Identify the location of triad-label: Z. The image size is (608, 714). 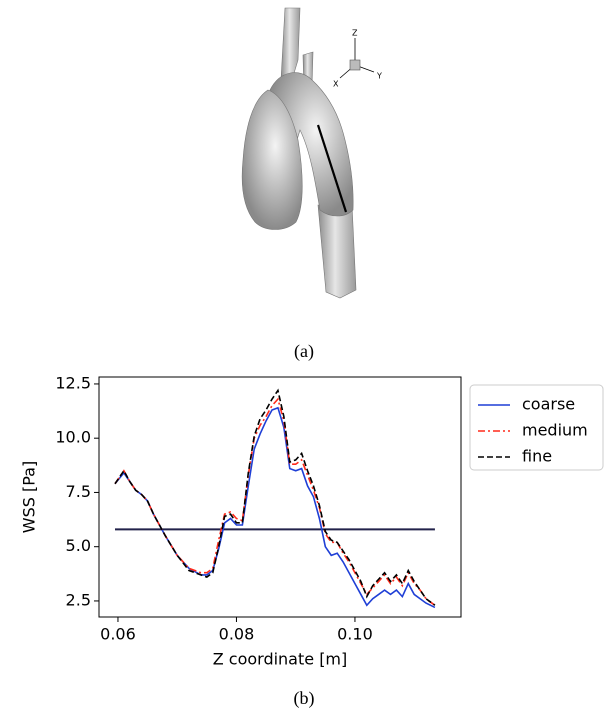
(355, 33).